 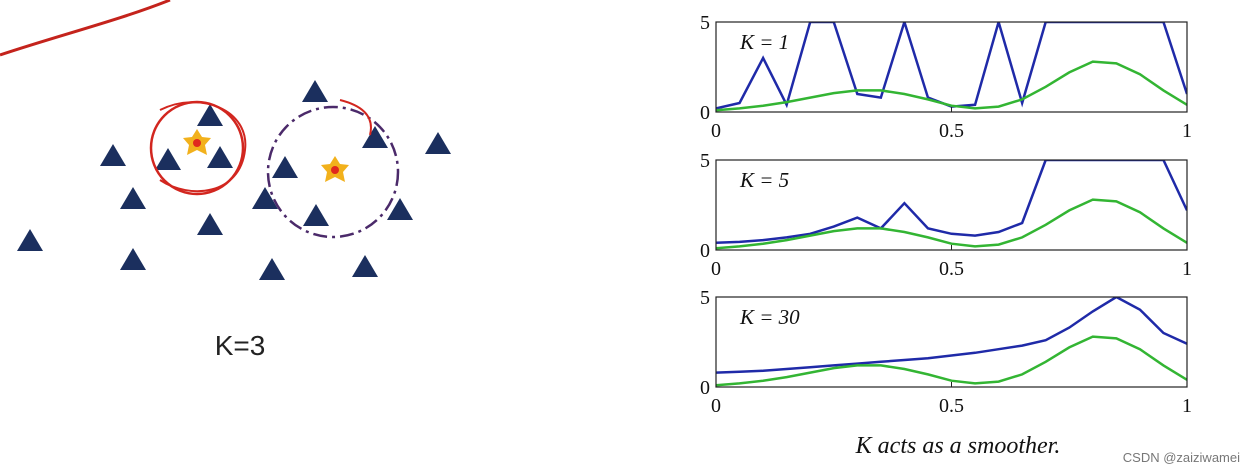 What do you see at coordinates (240, 345) in the screenshot?
I see `diagram-label: K=3` at bounding box center [240, 345].